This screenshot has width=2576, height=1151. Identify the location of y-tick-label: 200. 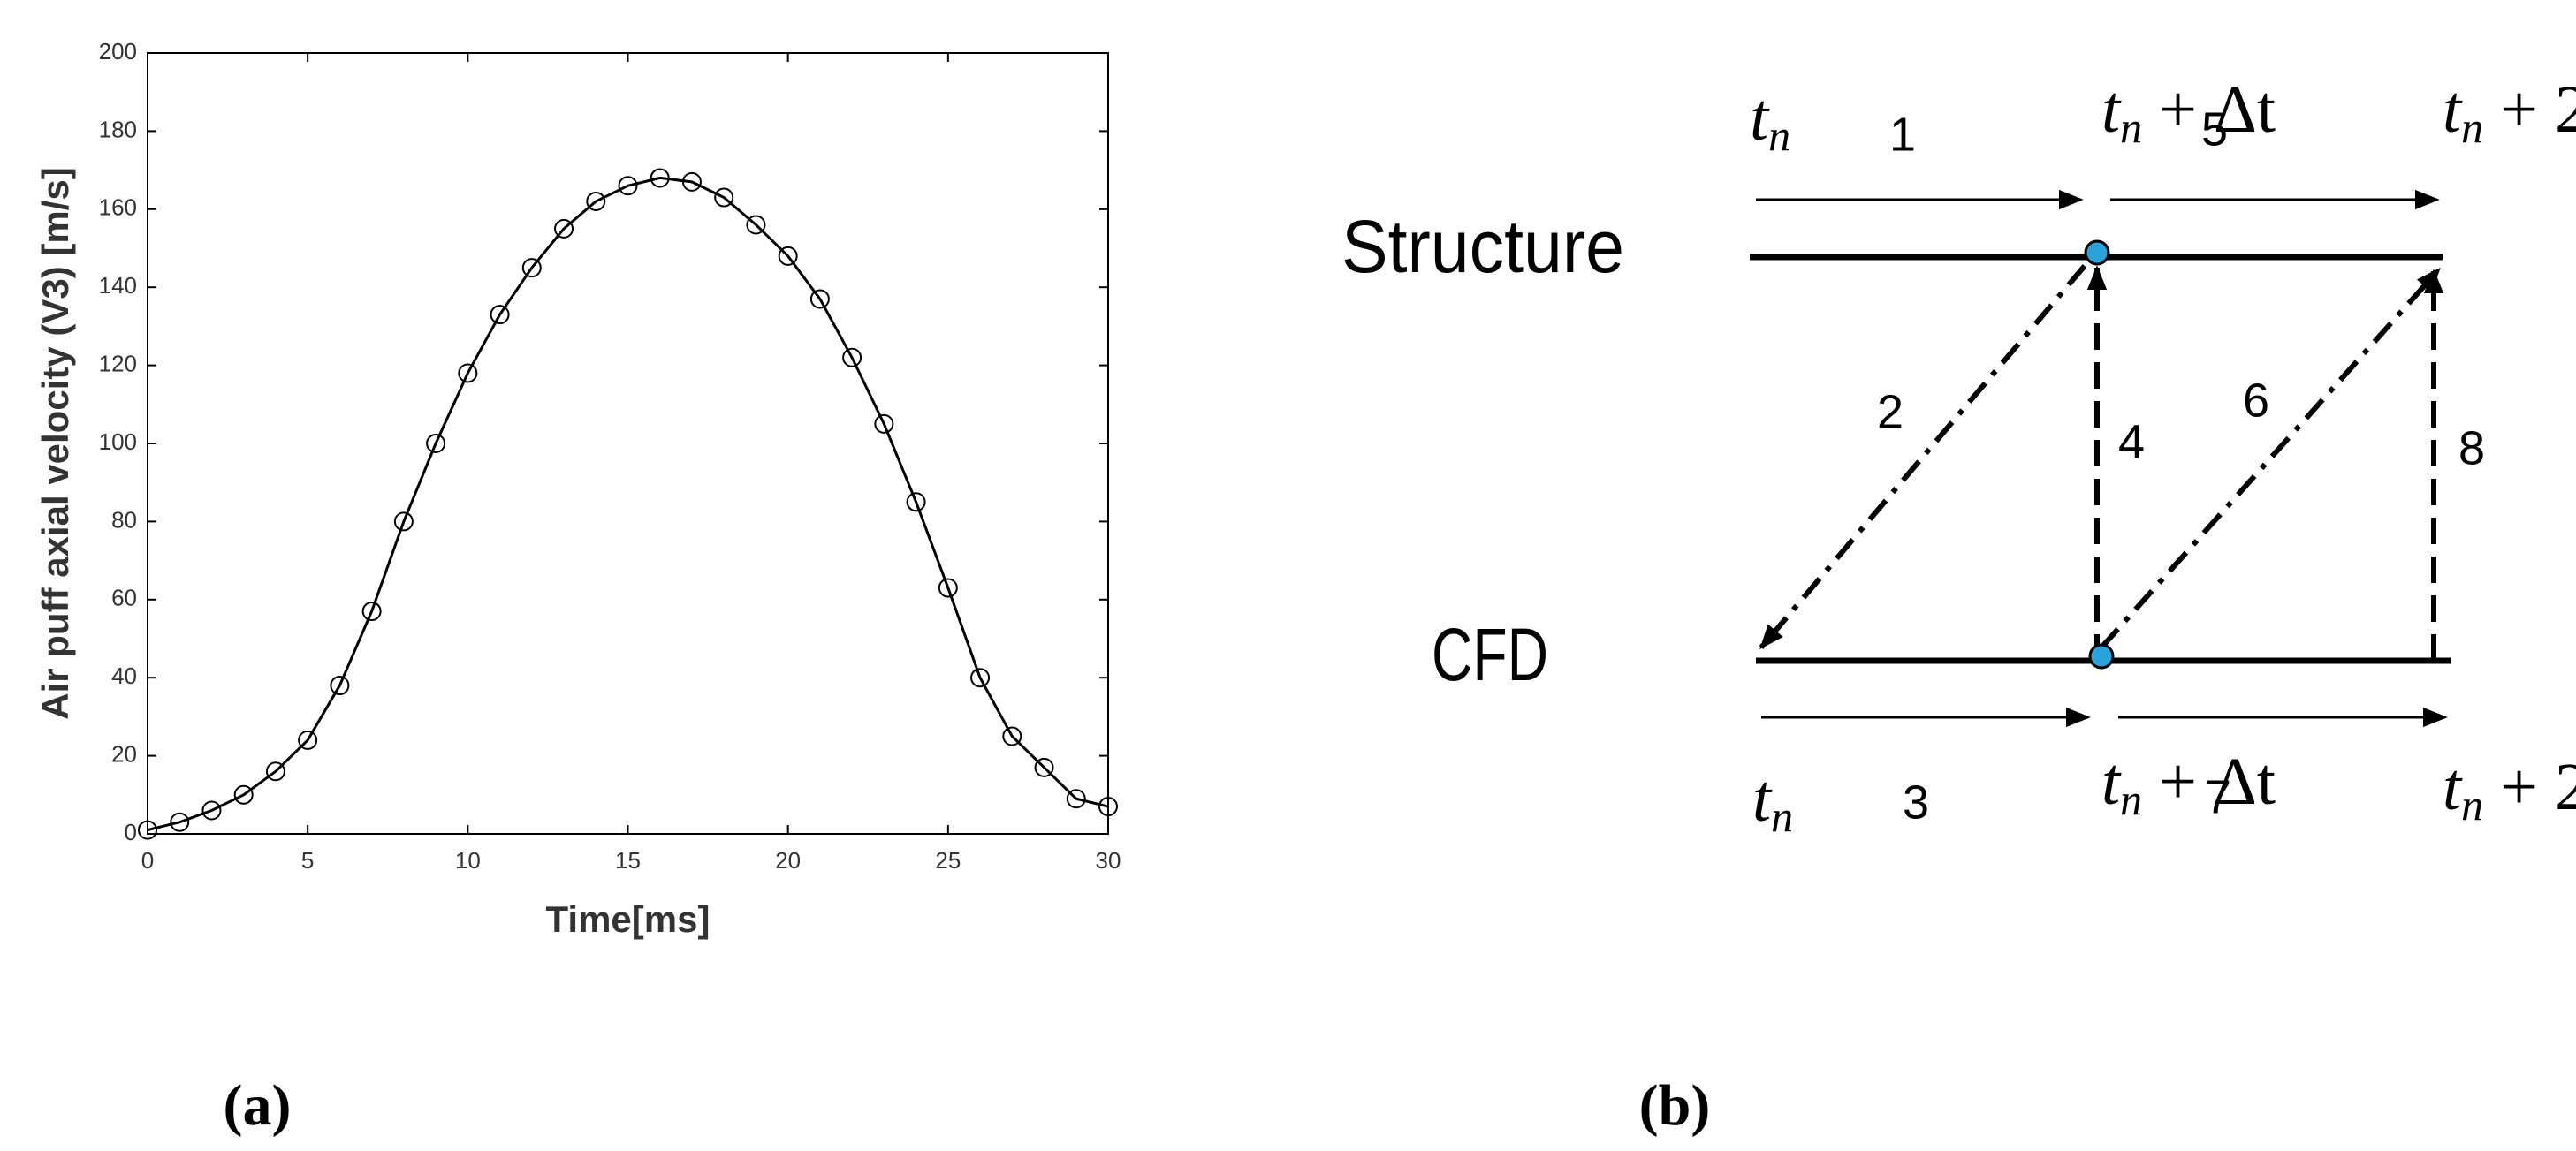
(118, 51).